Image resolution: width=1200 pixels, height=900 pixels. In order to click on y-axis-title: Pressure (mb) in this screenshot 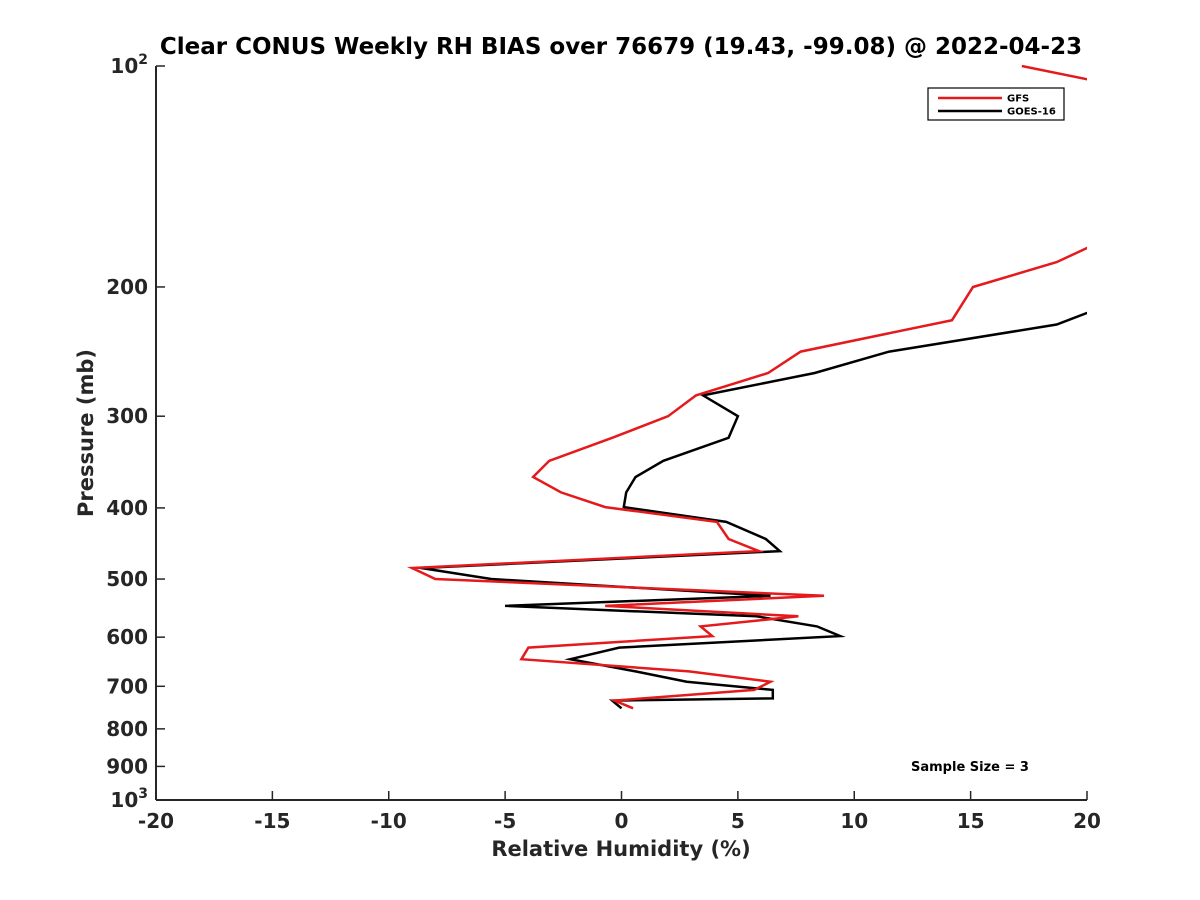, I will do `click(86, 433)`.